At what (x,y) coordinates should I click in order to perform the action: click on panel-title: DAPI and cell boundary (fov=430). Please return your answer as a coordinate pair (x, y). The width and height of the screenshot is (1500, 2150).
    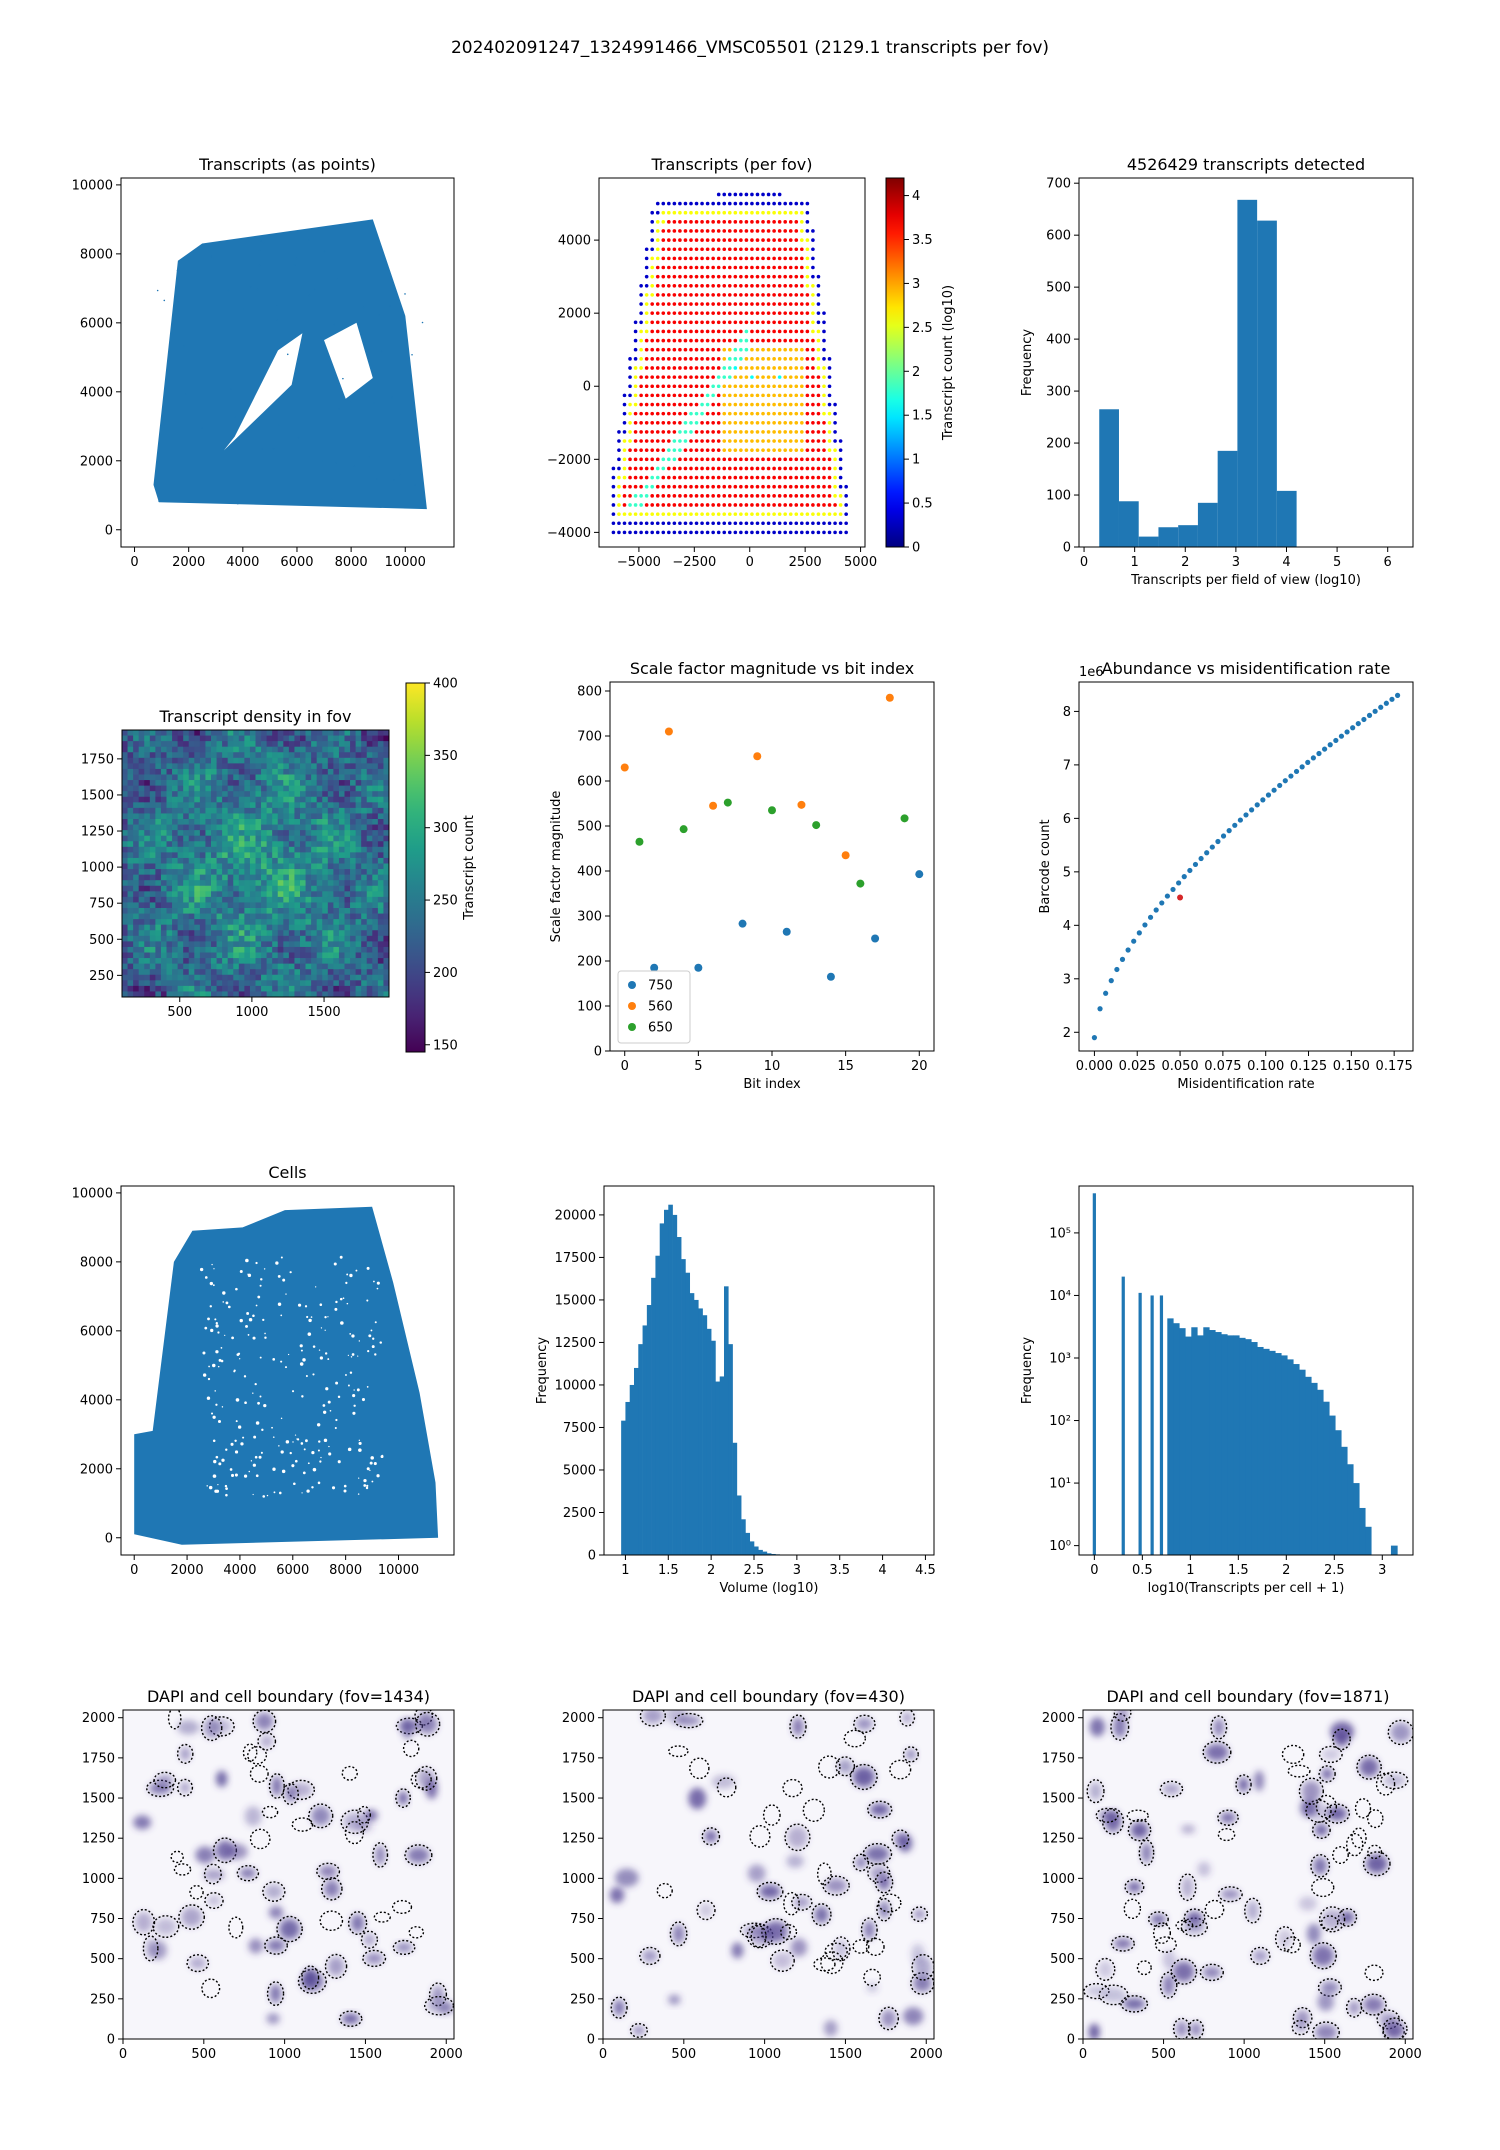
    Looking at the image, I should click on (768, 1696).